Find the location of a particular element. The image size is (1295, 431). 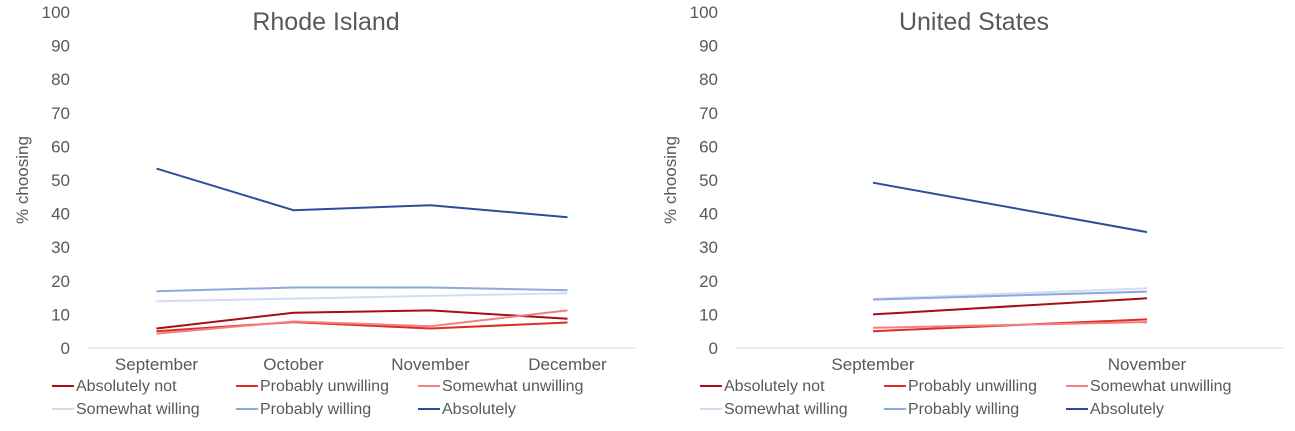

x-tick-label: October is located at coordinates (293, 364).